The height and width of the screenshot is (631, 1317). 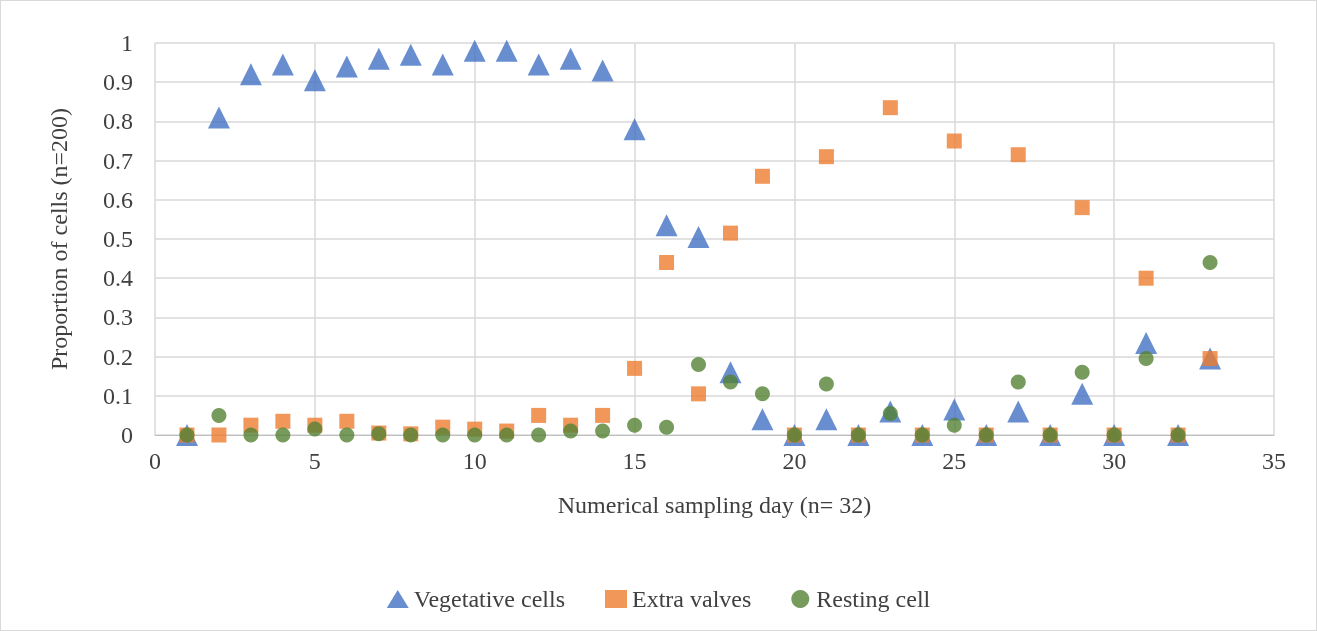 I want to click on x-axis-title: Numerical sampling day (n= 32), so click(x=714, y=505).